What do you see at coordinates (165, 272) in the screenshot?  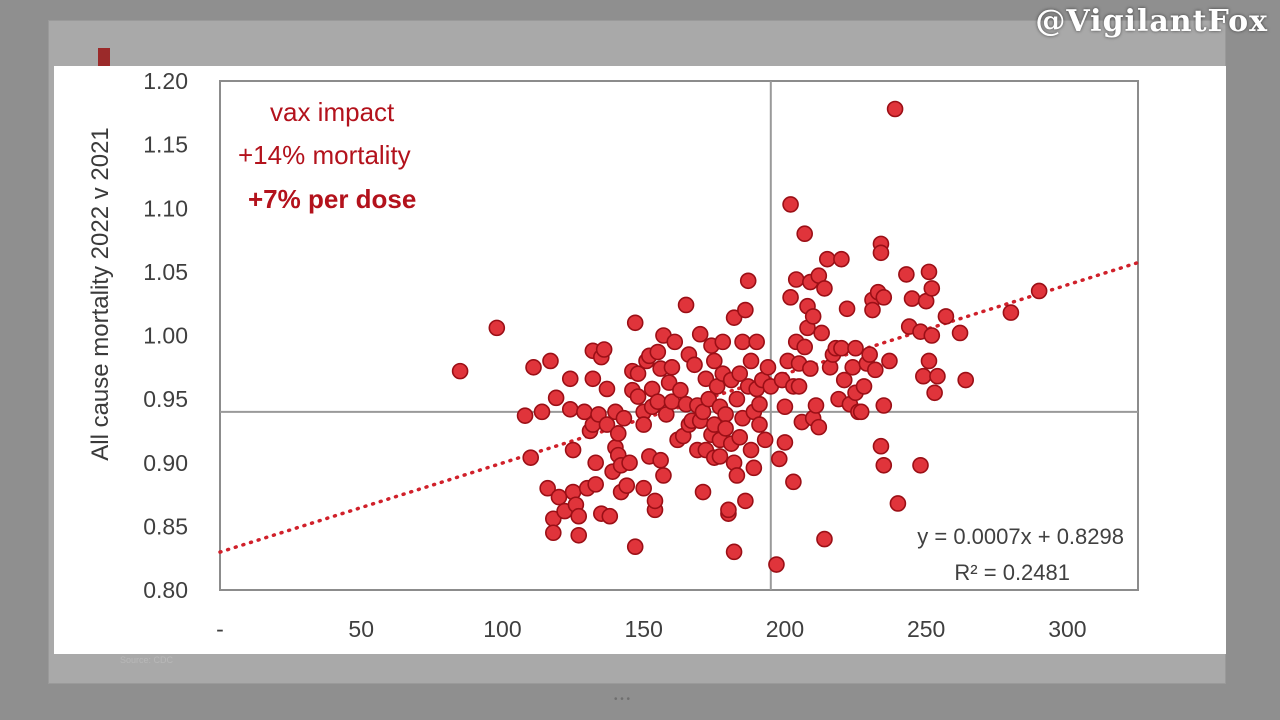 I see `y-tick-label: 1.05` at bounding box center [165, 272].